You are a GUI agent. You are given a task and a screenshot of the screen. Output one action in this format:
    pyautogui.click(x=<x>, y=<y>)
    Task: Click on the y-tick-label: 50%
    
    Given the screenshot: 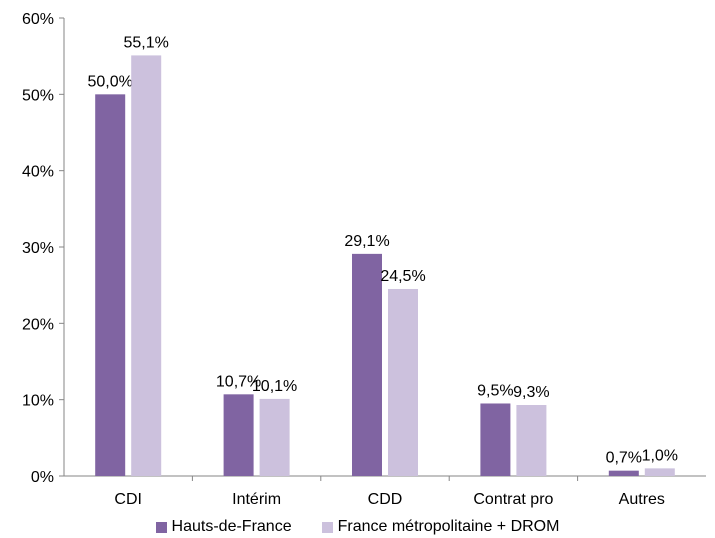 What is the action you would take?
    pyautogui.click(x=38, y=95)
    